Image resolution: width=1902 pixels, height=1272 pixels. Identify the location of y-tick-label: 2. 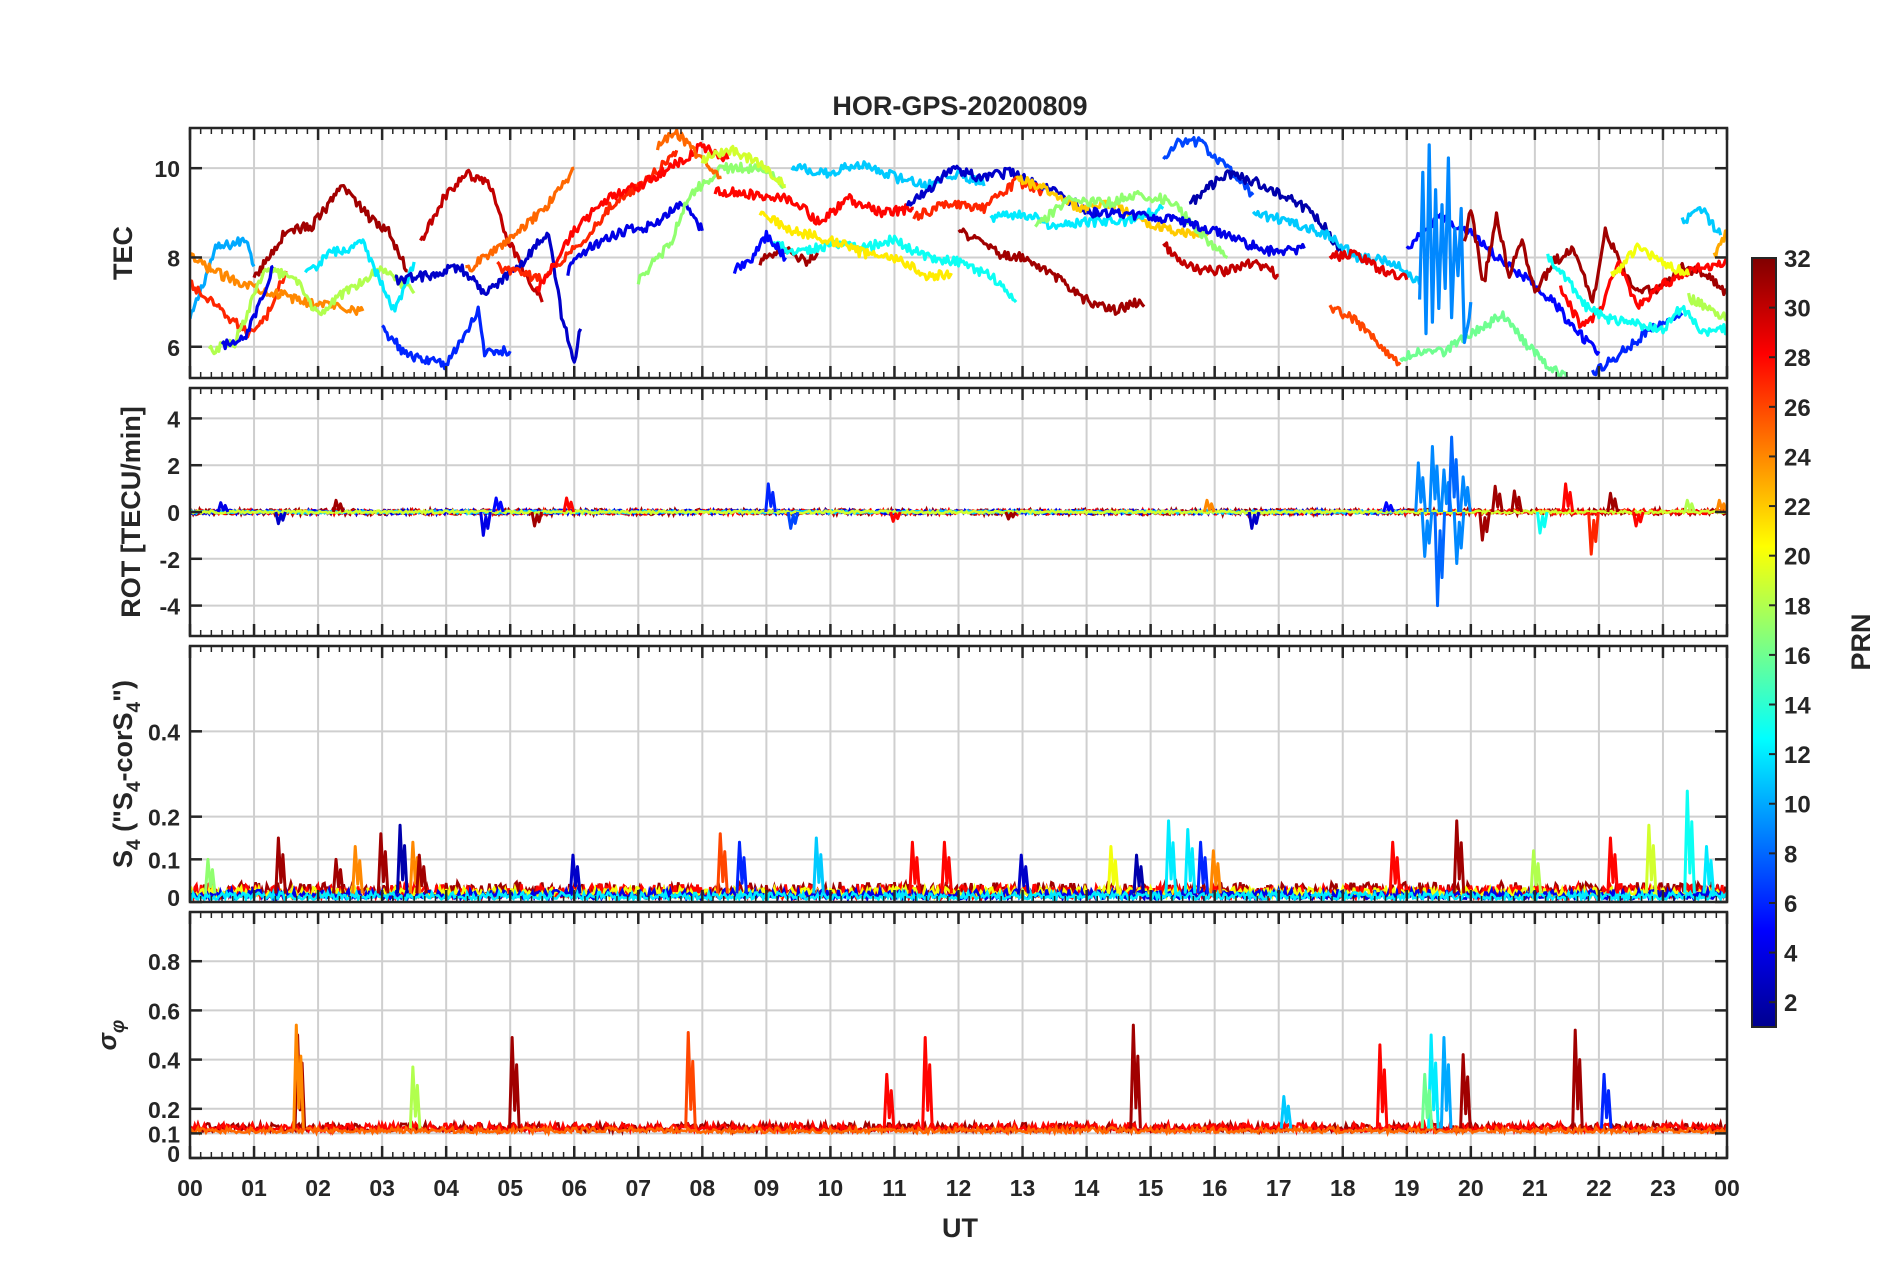
(173, 466).